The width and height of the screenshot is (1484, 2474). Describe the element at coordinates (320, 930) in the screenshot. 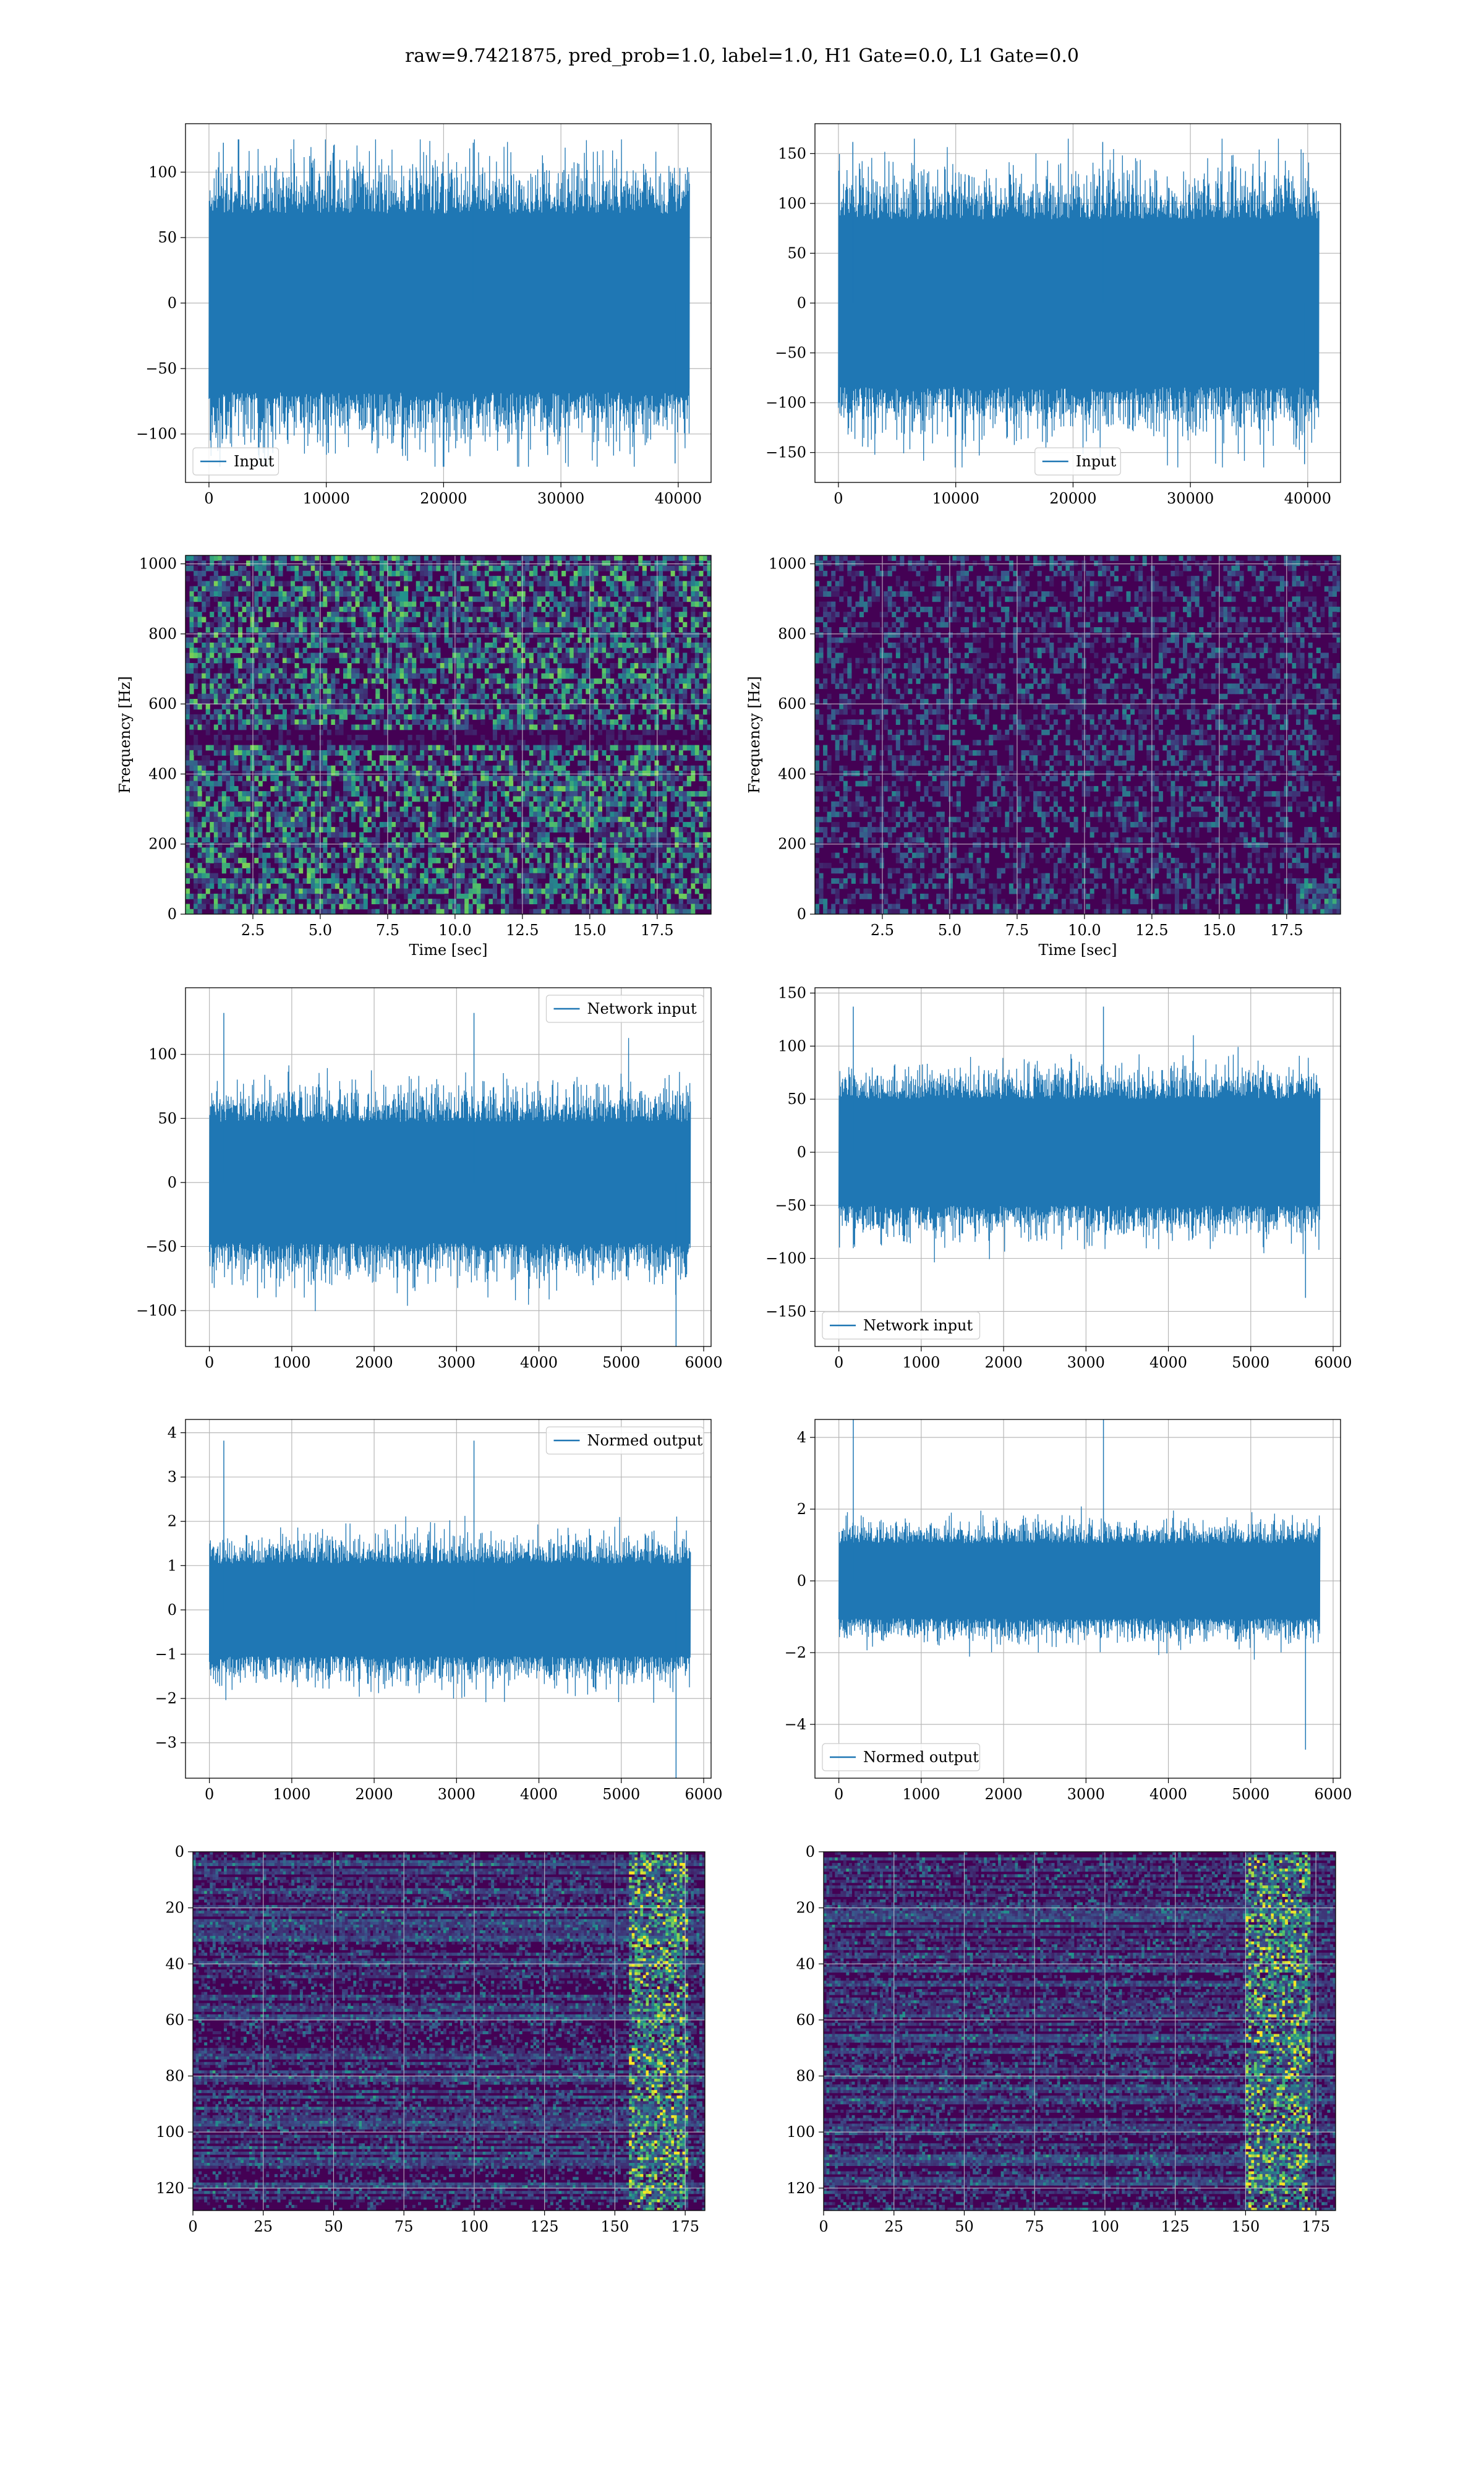

I see `x-tick-label: 5.0` at that location.